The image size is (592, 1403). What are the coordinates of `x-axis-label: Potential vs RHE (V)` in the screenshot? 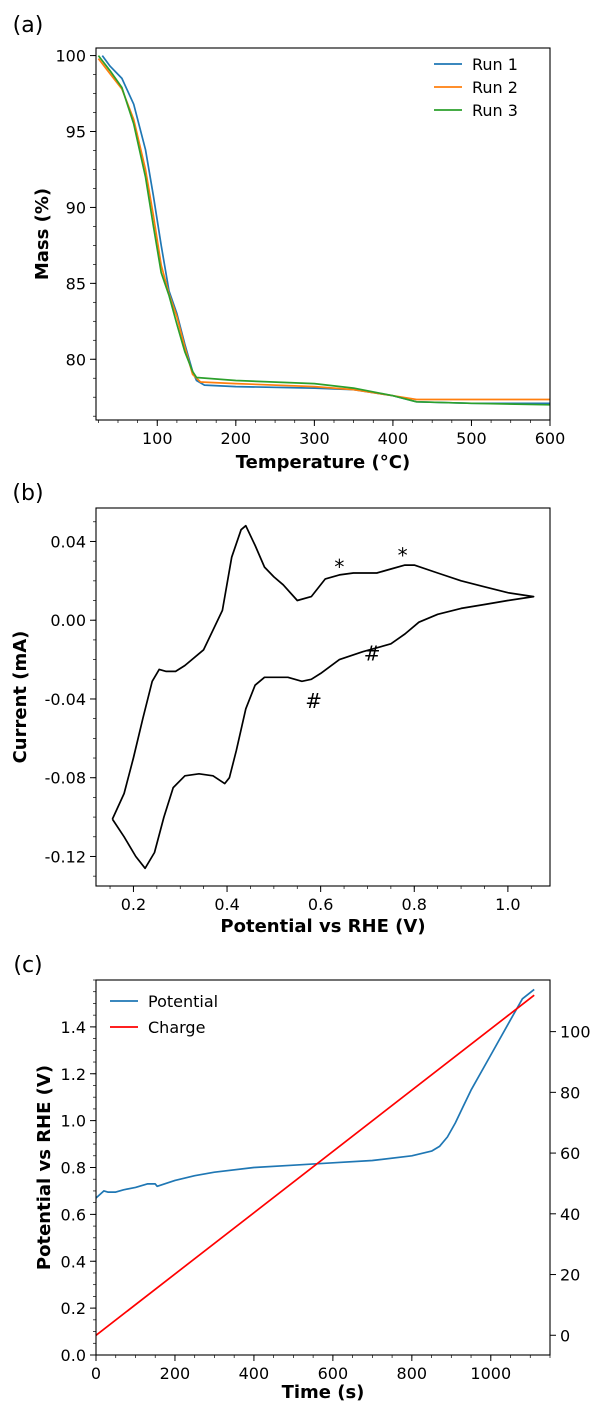 It's located at (322, 926).